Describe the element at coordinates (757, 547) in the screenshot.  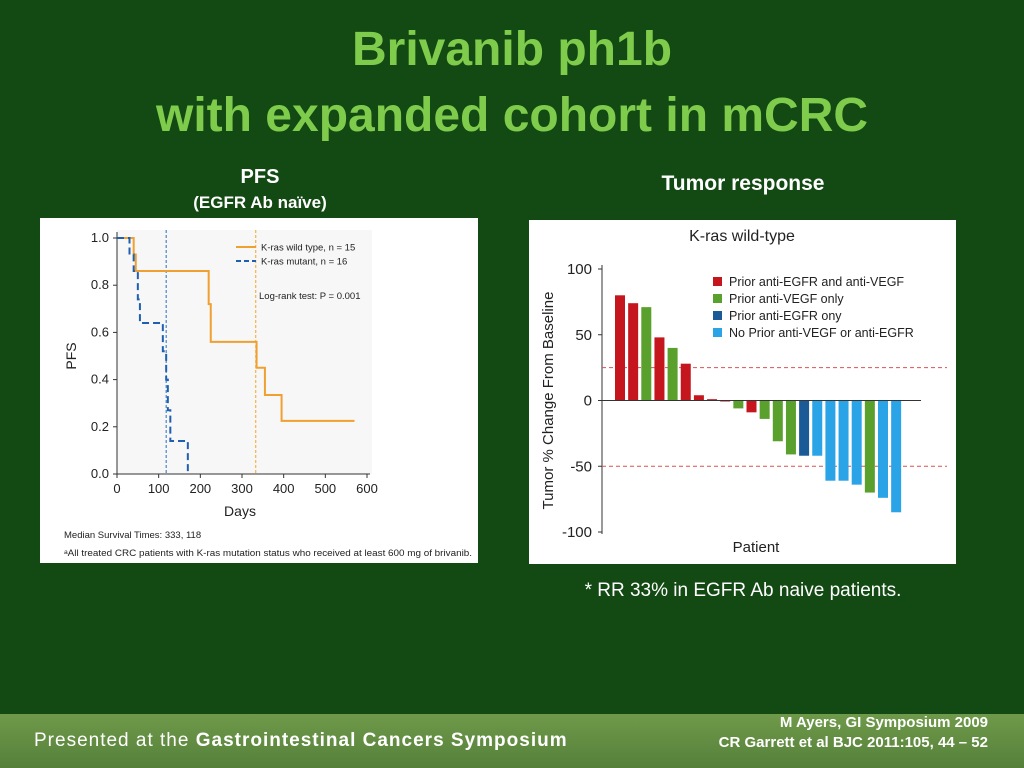
I see `x-axis-label: Patient` at that location.